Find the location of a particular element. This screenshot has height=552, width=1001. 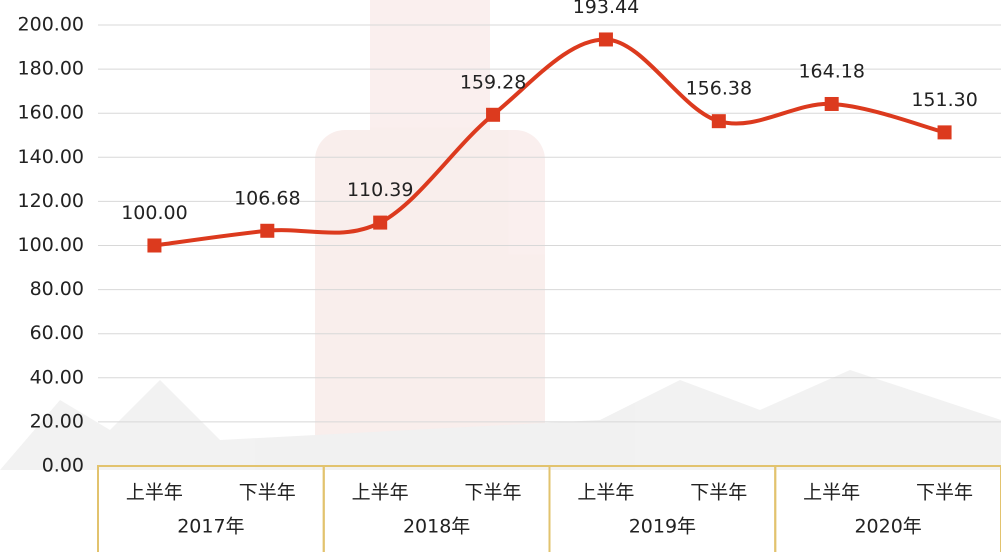

data-label: 100.00 is located at coordinates (154, 213).